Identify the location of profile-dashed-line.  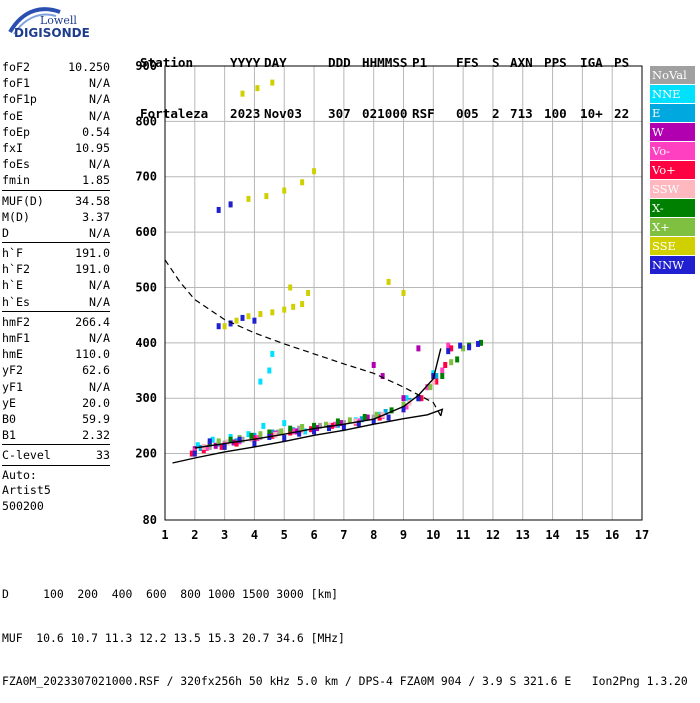
(303, 338).